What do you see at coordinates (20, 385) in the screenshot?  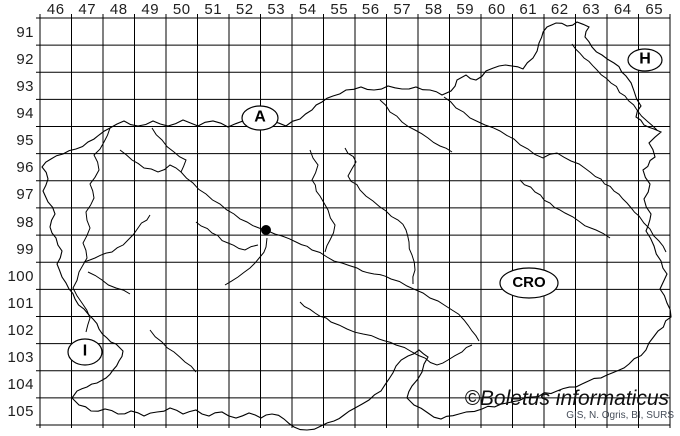 I see `row-label: 104` at bounding box center [20, 385].